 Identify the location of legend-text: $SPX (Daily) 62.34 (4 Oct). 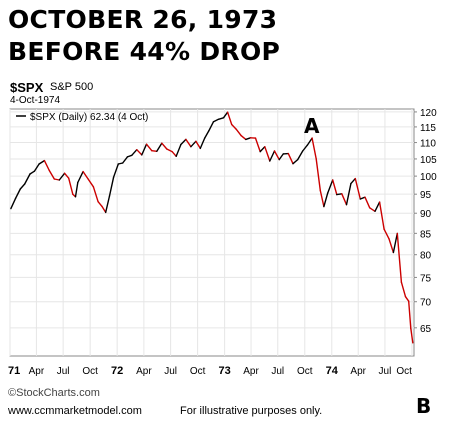
(89, 117).